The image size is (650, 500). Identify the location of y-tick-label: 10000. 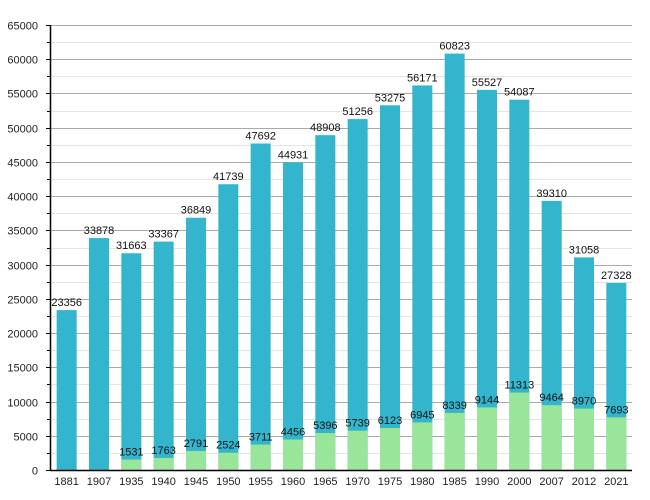
(22, 404).